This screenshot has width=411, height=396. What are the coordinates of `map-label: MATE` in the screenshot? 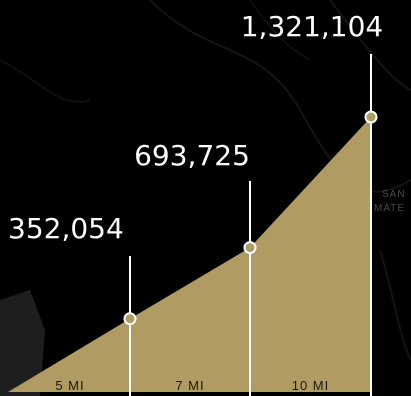 It's located at (389, 208).